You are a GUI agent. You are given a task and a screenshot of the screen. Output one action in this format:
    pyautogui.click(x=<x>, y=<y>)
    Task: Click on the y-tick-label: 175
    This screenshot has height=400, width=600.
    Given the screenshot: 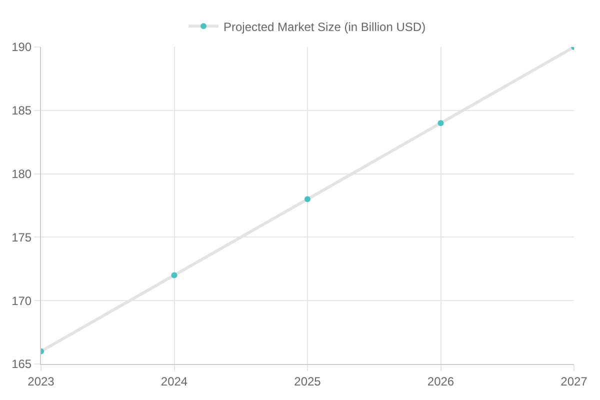 What is the action you would take?
    pyautogui.click(x=22, y=237)
    